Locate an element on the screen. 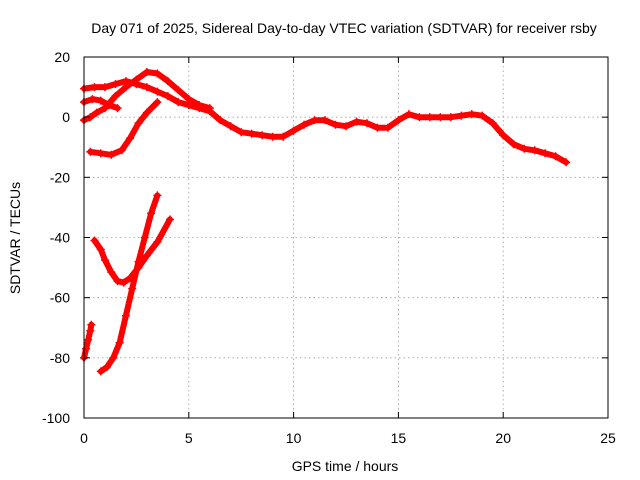  y-tick-label-6: 20 is located at coordinates (62, 57).